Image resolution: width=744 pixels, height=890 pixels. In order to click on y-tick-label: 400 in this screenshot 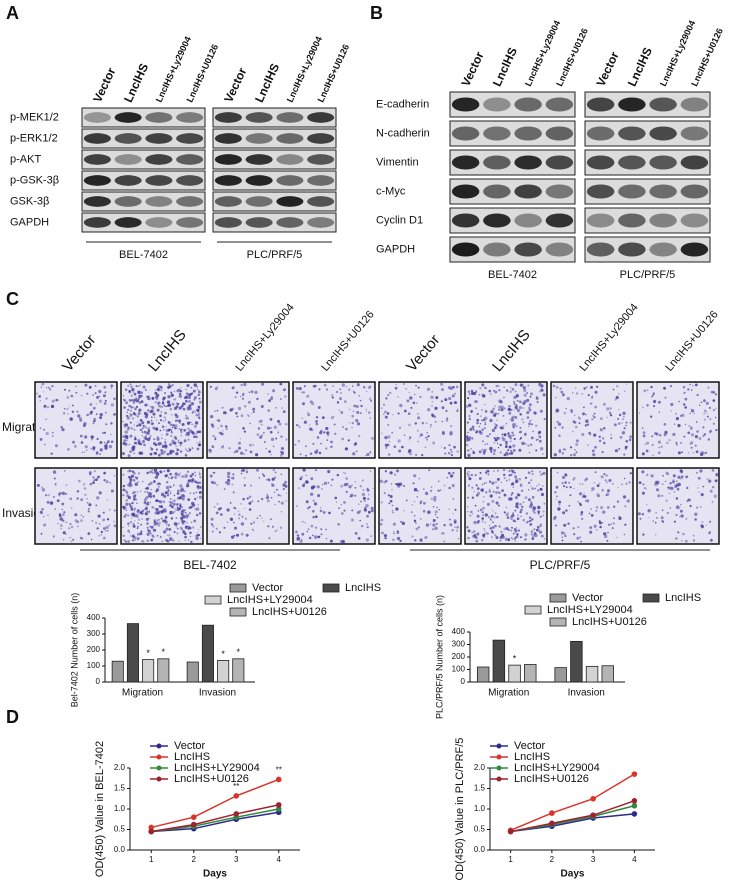, I will do `click(94, 617)`.